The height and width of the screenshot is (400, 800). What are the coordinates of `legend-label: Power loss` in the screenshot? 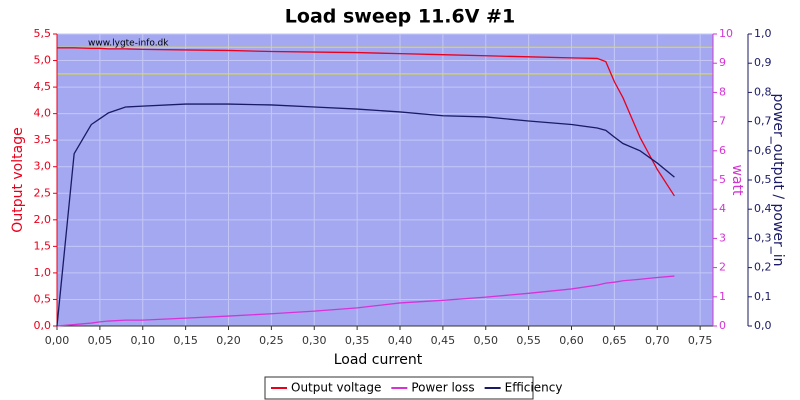 It's located at (442, 388).